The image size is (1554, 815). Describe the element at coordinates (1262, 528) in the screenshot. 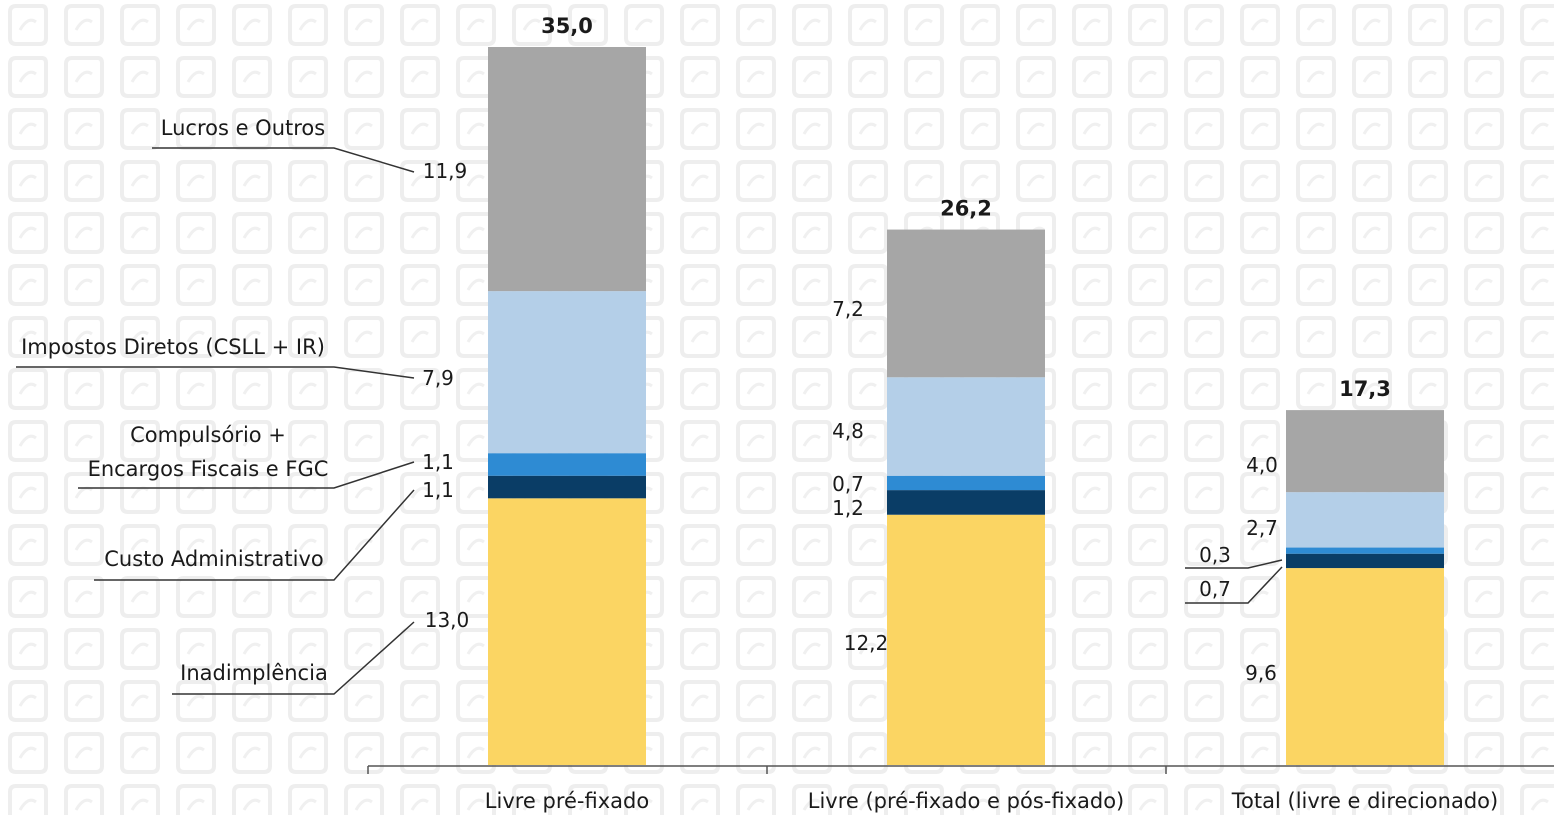

I see `data-label: 2,7` at that location.